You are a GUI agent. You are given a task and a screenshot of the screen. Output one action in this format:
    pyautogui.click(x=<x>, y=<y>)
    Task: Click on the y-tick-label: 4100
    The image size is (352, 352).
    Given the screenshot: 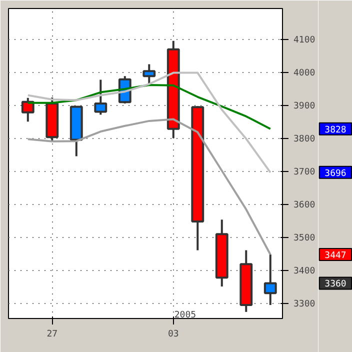 What is the action you would take?
    pyautogui.click(x=305, y=41)
    